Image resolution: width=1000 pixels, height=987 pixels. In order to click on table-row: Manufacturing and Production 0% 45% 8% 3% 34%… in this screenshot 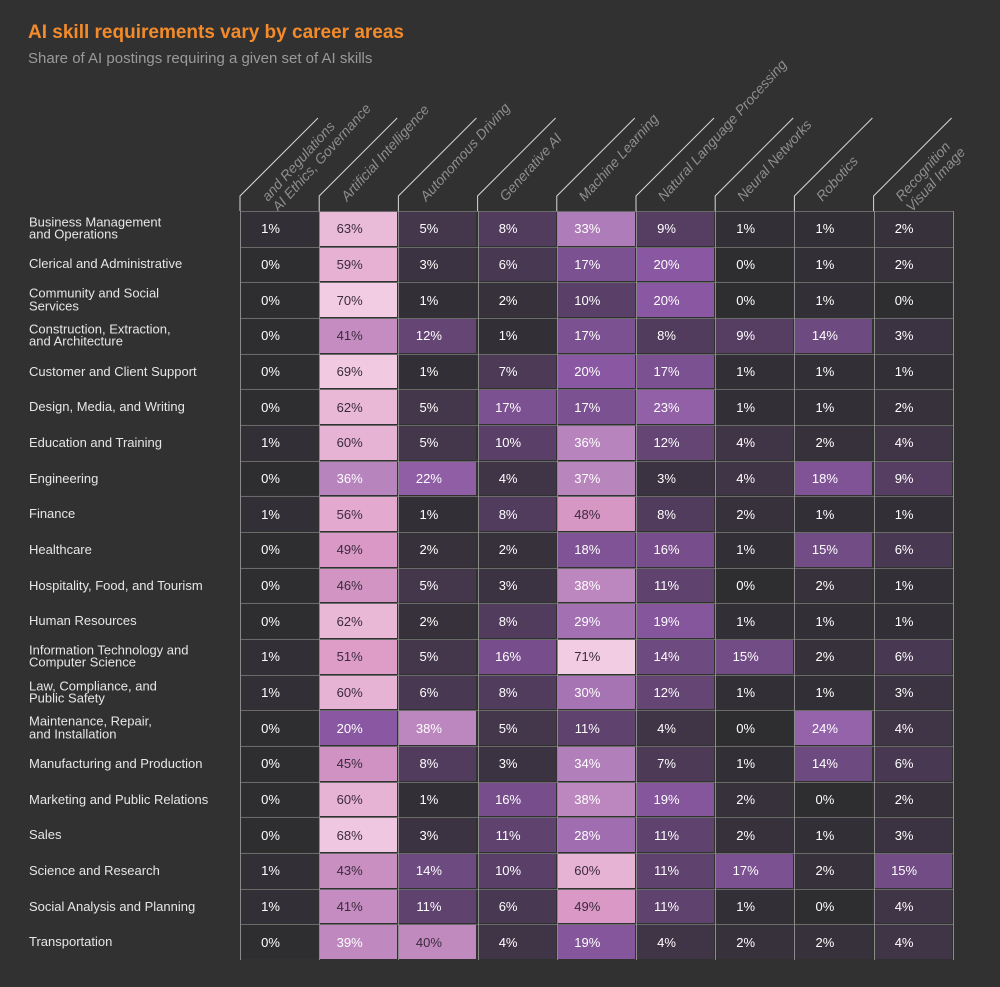, I will do `click(500, 764)`.